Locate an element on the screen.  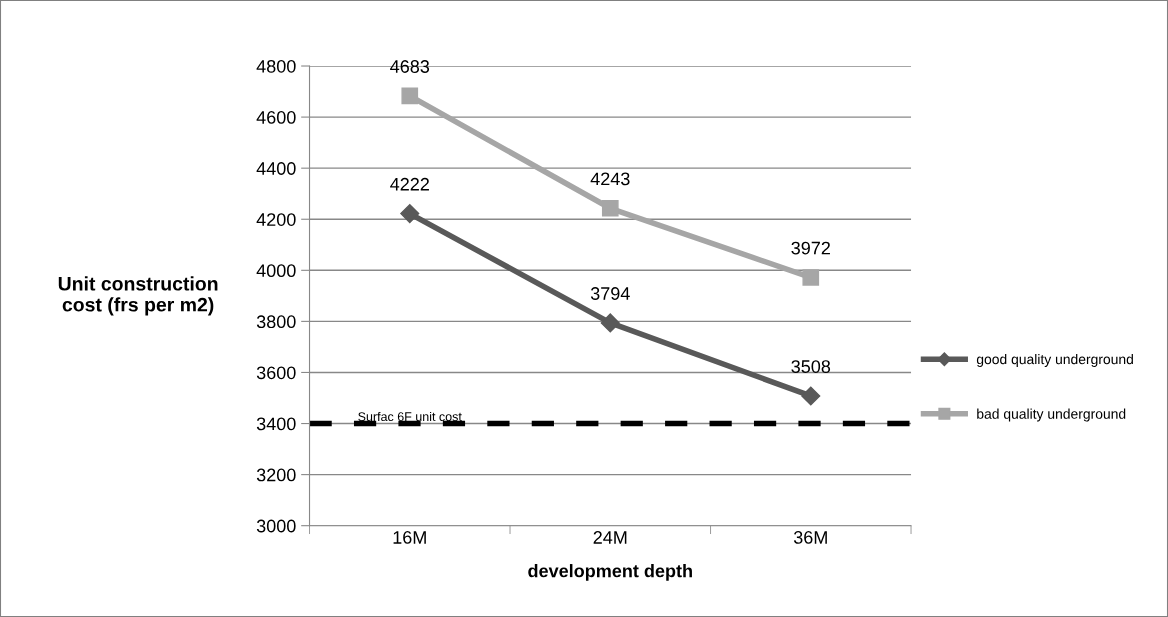
ref-line-label: Surfac 6F unit cost is located at coordinates (410, 416).